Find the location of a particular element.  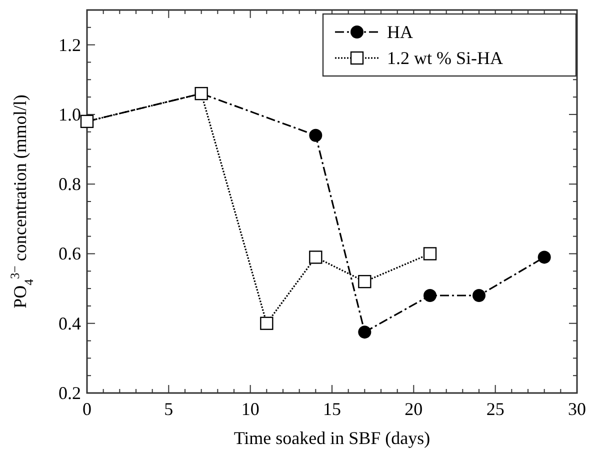

x-tick-label: 10 is located at coordinates (250, 409).